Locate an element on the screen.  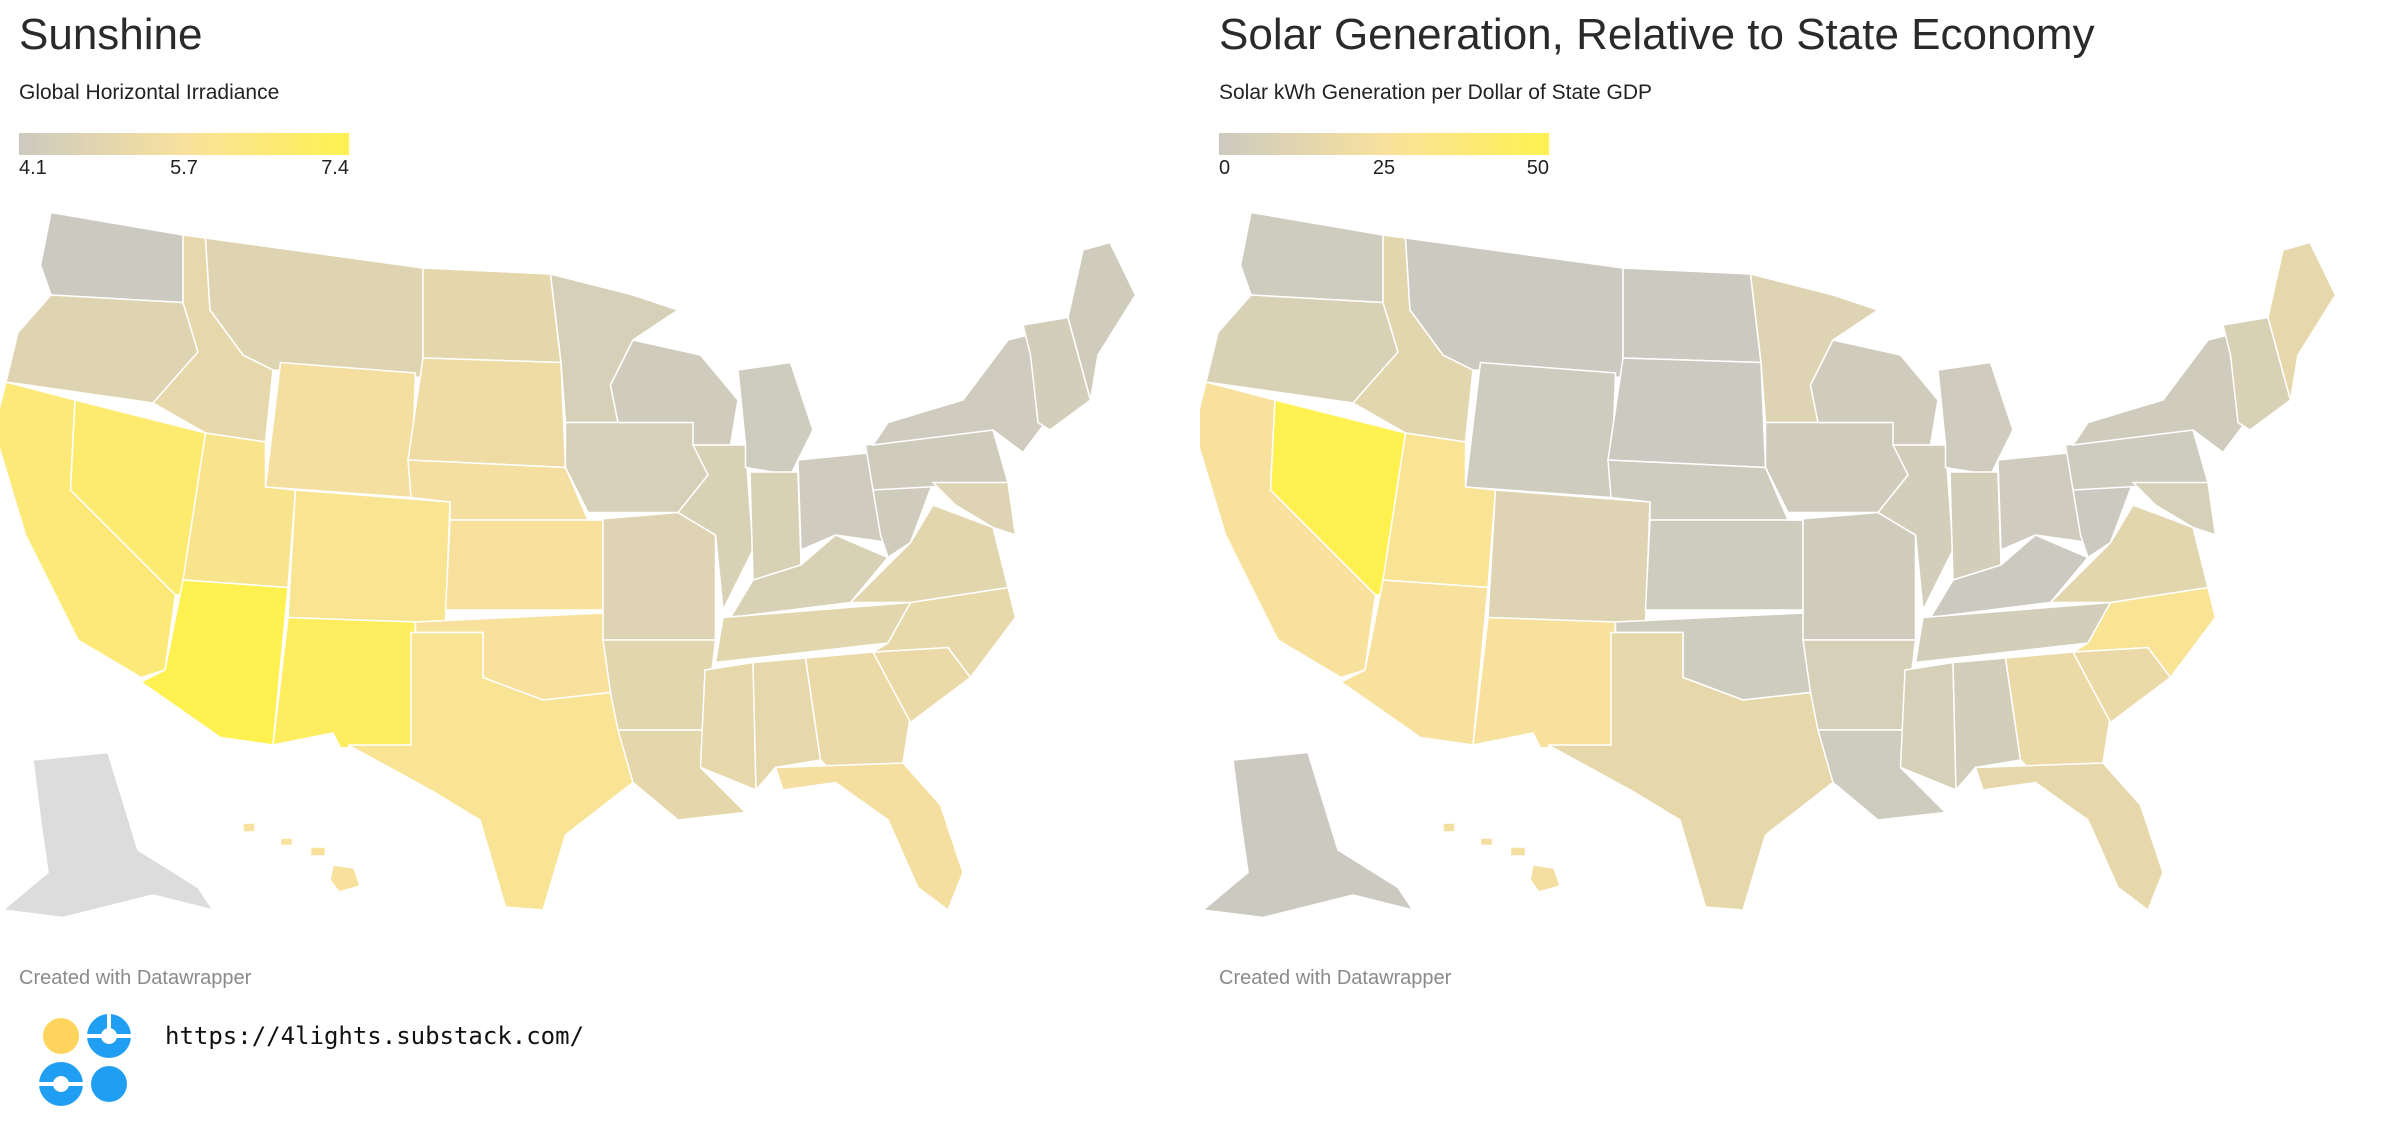
map-subtitle: Global Horizontal Irradiance is located at coordinates (149, 92).